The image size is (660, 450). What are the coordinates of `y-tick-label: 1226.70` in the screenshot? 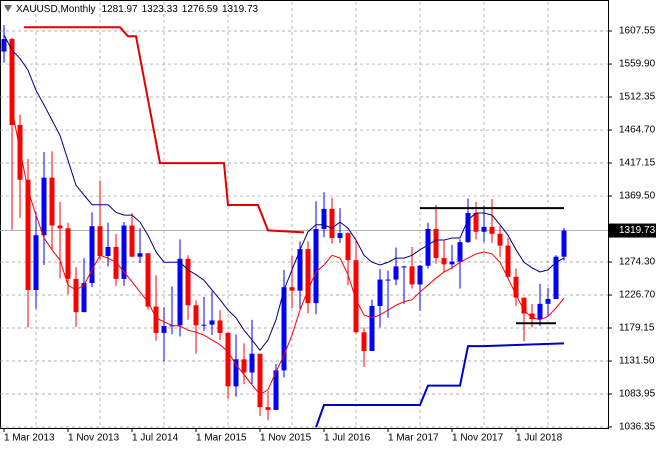 It's located at (637, 295).